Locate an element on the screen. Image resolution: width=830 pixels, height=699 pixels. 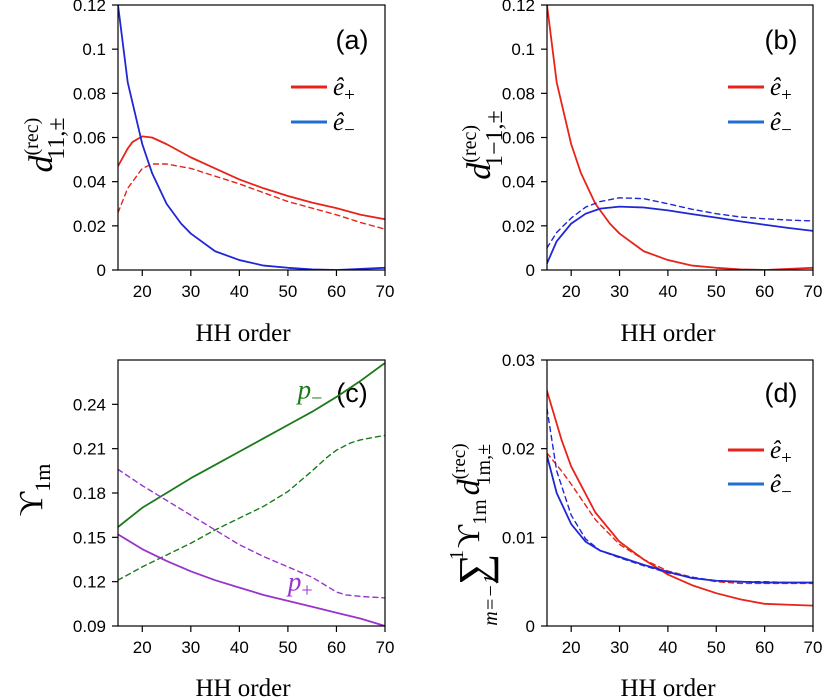
panel-d-ylabel-sum-bottom: m=−1 is located at coordinates (491, 599).